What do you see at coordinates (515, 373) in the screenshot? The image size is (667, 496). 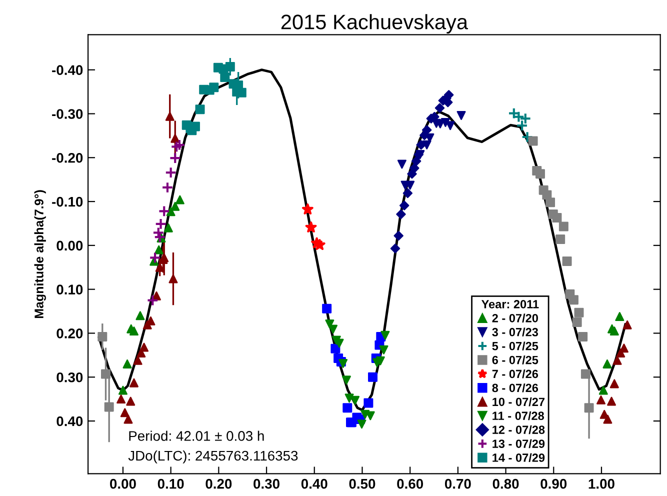 I see `legend-label: 7 - 07/26` at bounding box center [515, 373].